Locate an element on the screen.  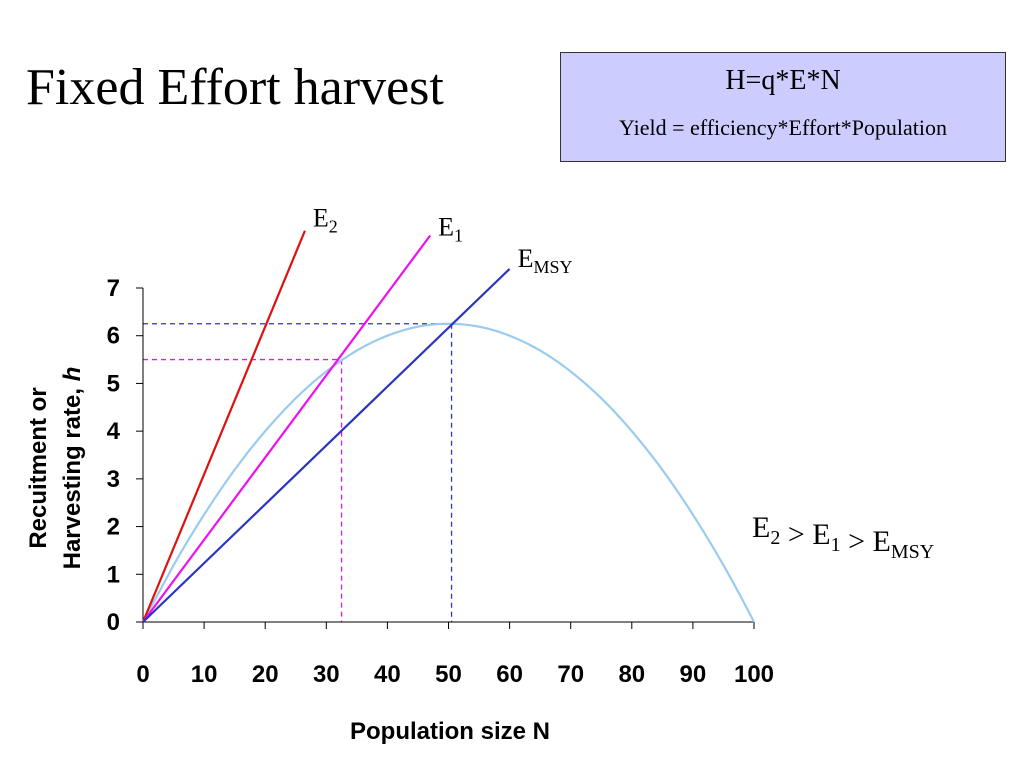
effort-label-emsy: EMSY is located at coordinates (545, 260).